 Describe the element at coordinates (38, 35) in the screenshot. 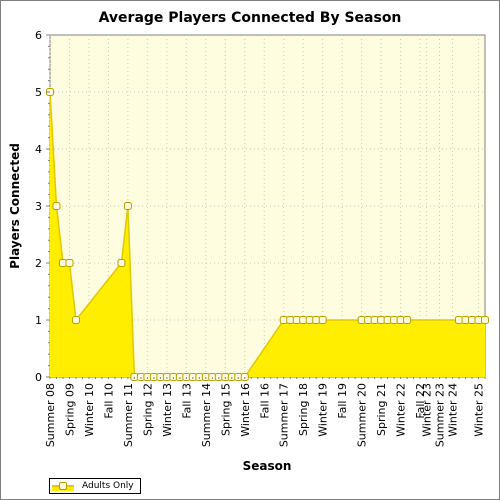

I see `y-tick-label: 6` at that location.